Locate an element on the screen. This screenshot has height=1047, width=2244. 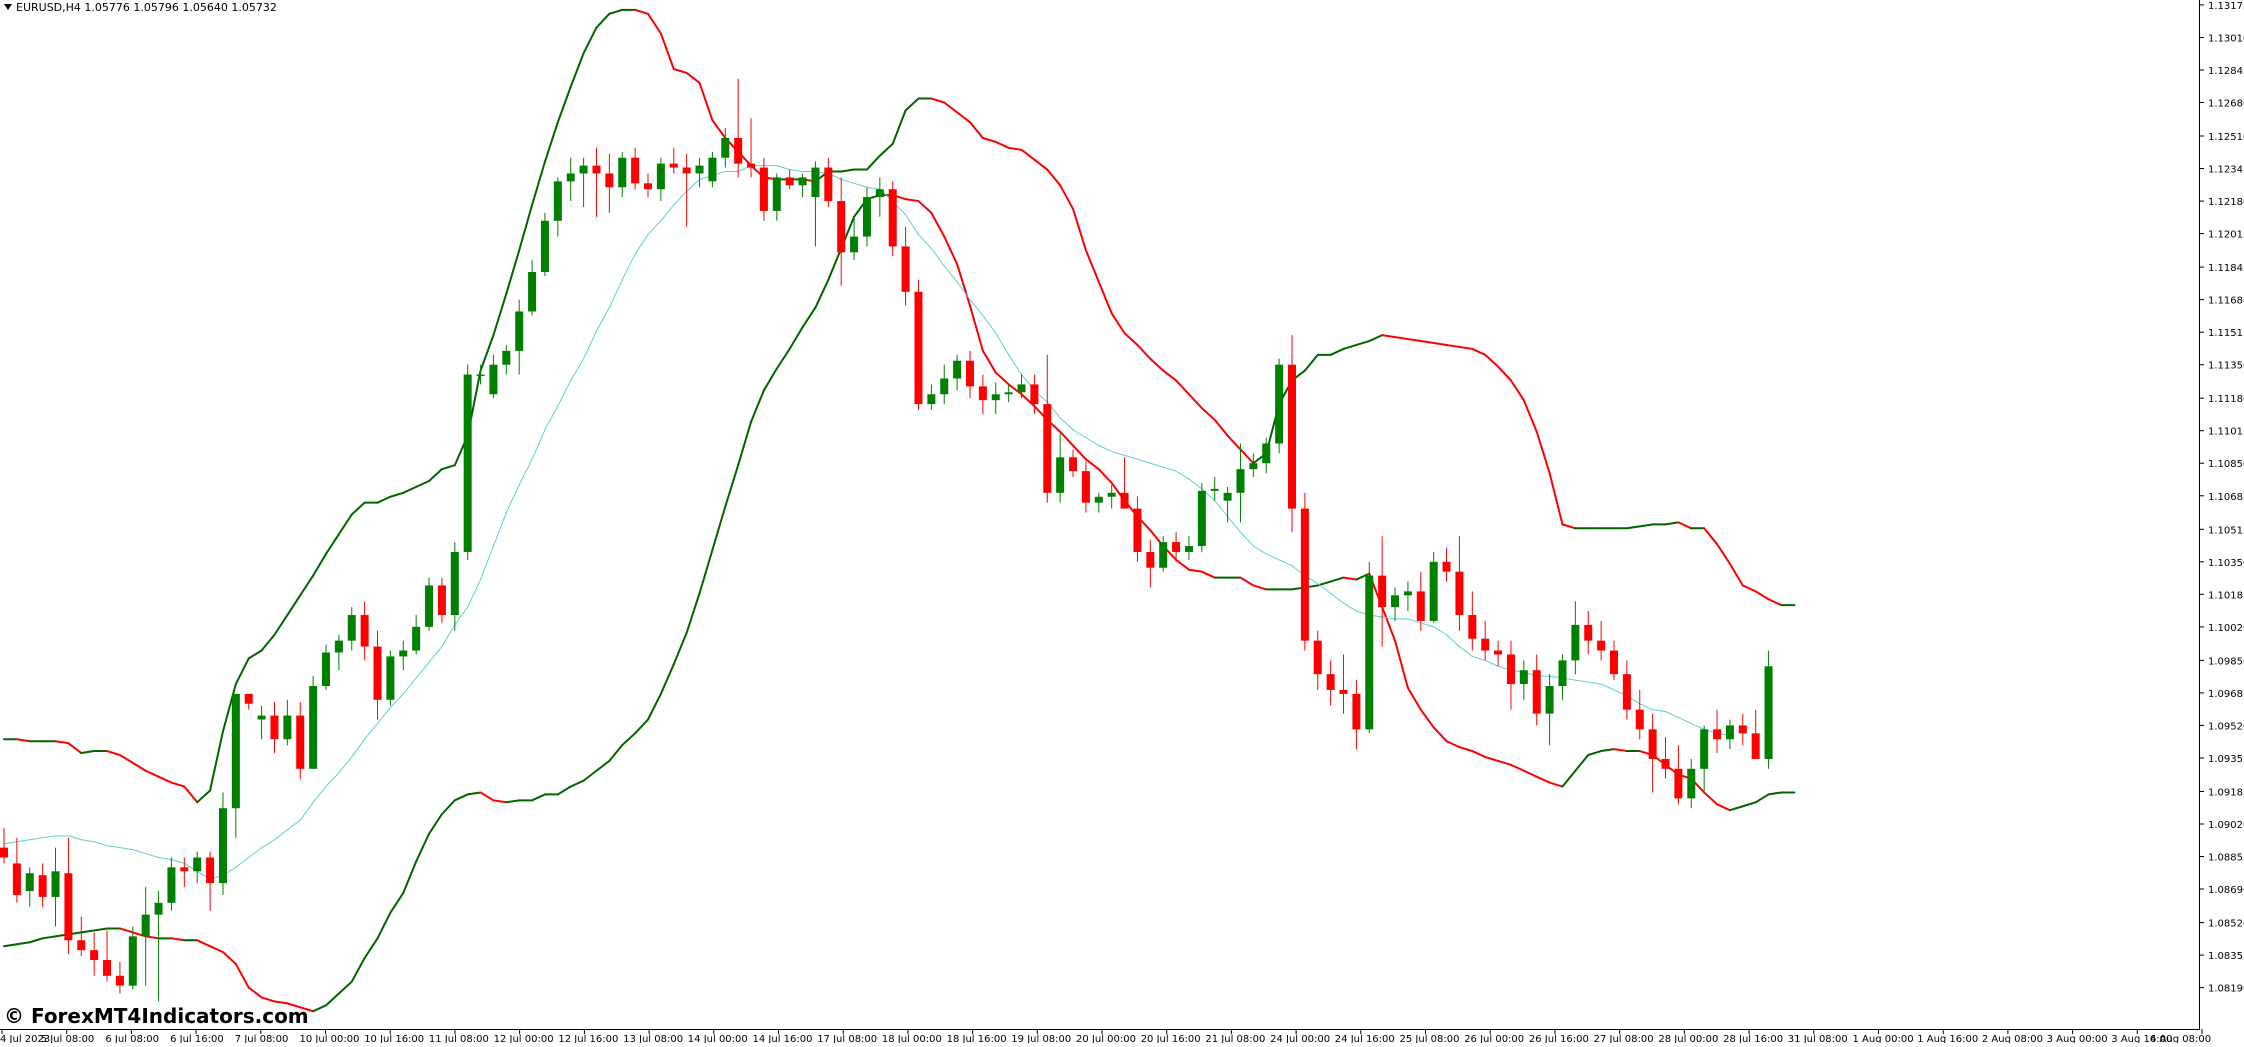
dropdown-triangle-icon is located at coordinates (8, 7).